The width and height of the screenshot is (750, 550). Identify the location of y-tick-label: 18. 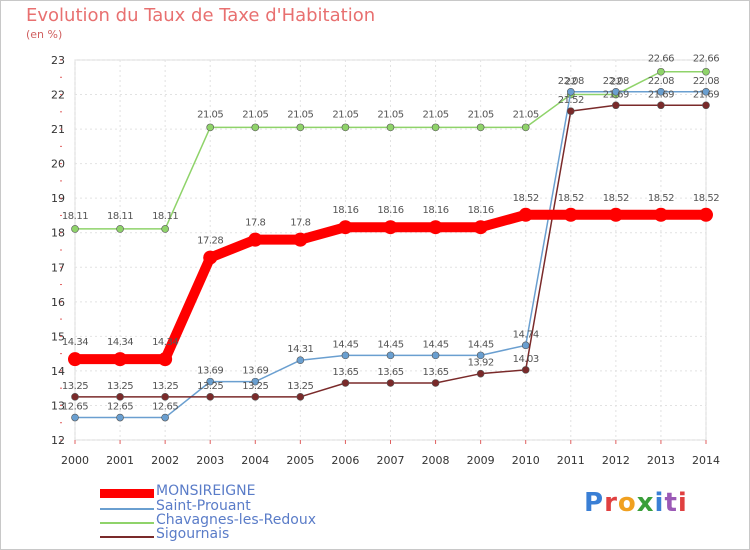
(58, 233).